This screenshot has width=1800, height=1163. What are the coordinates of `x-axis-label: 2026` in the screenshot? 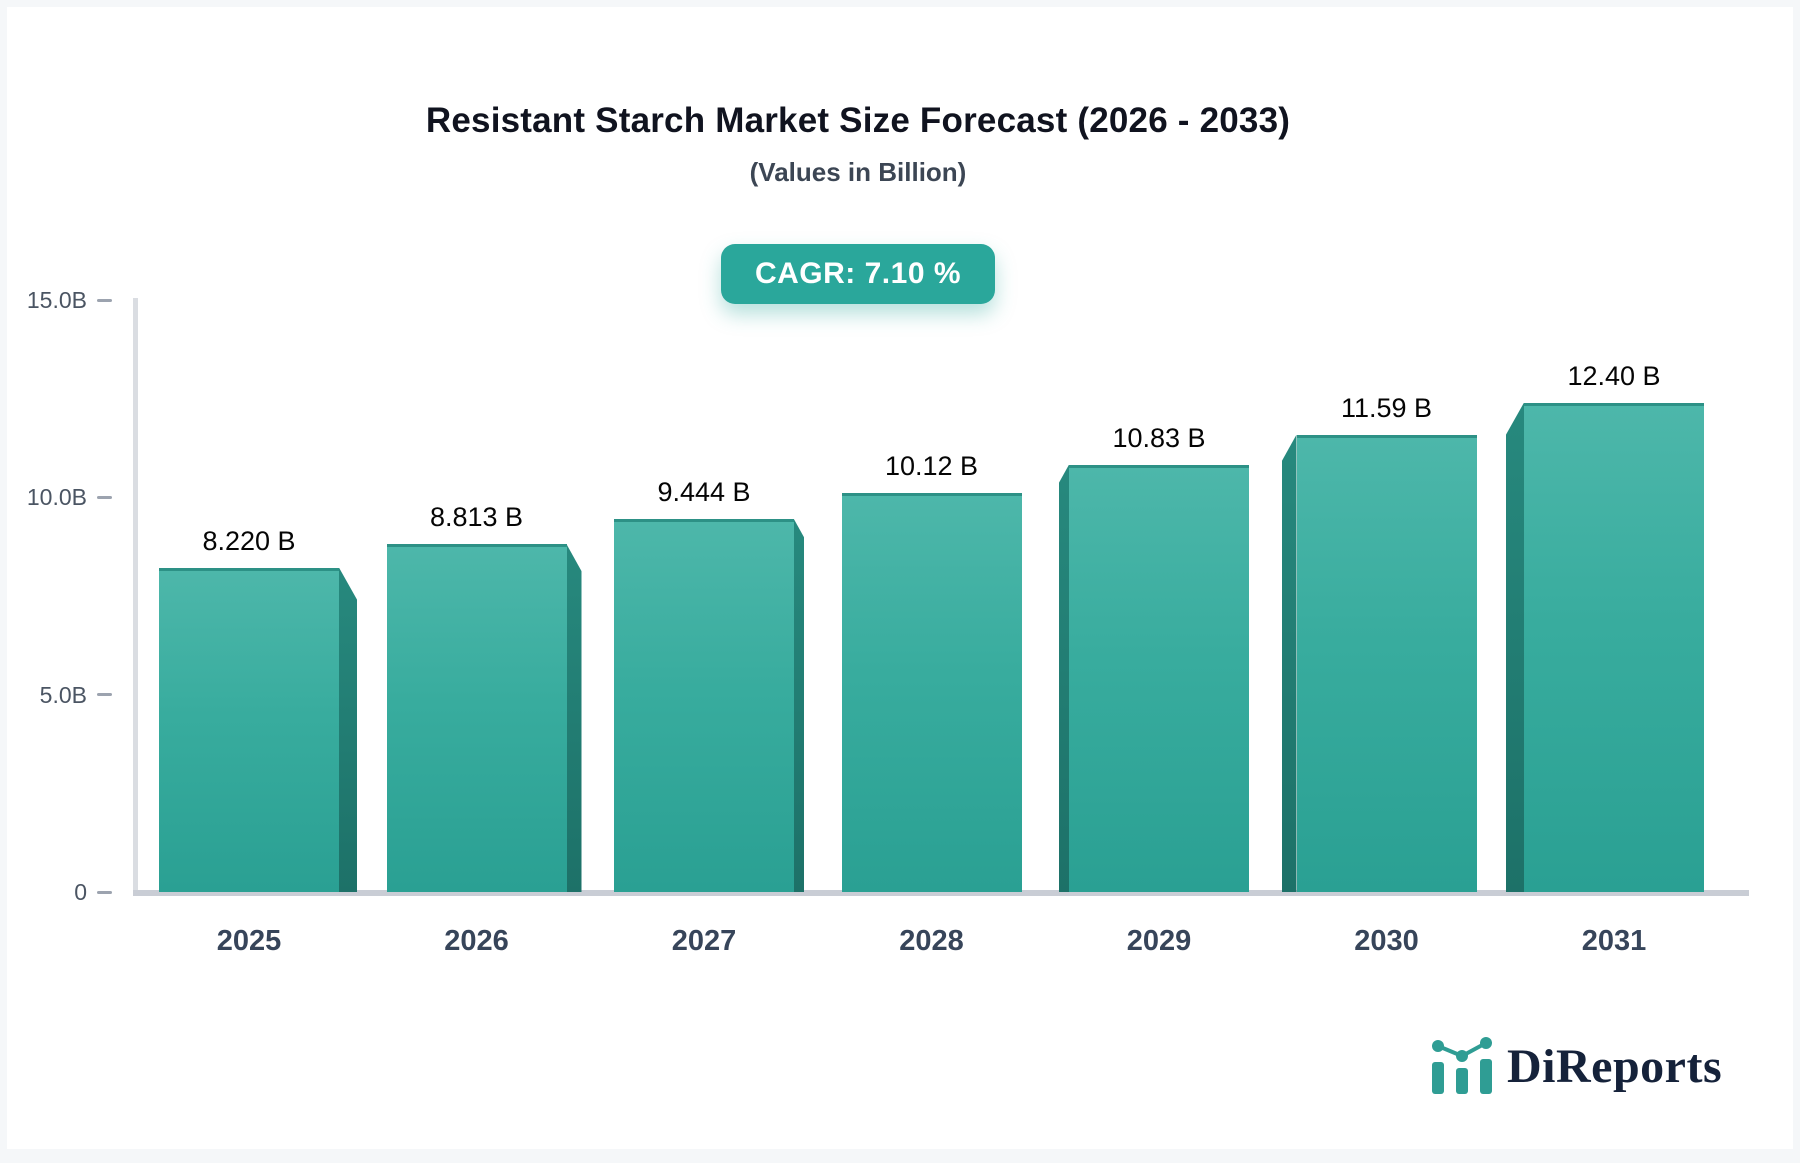 It's located at (476, 941).